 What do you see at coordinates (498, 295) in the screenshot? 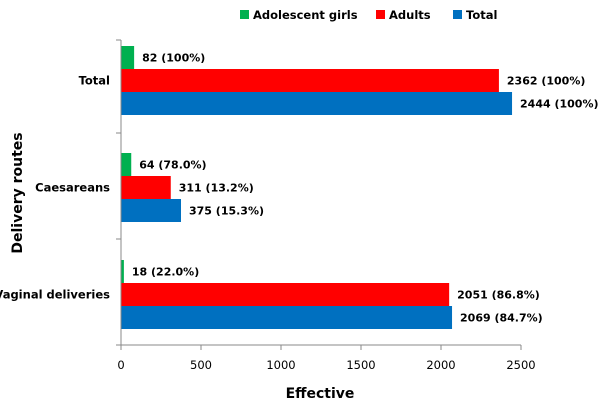
I see `data-label-3-2: 2051 (86.8%)` at bounding box center [498, 295].